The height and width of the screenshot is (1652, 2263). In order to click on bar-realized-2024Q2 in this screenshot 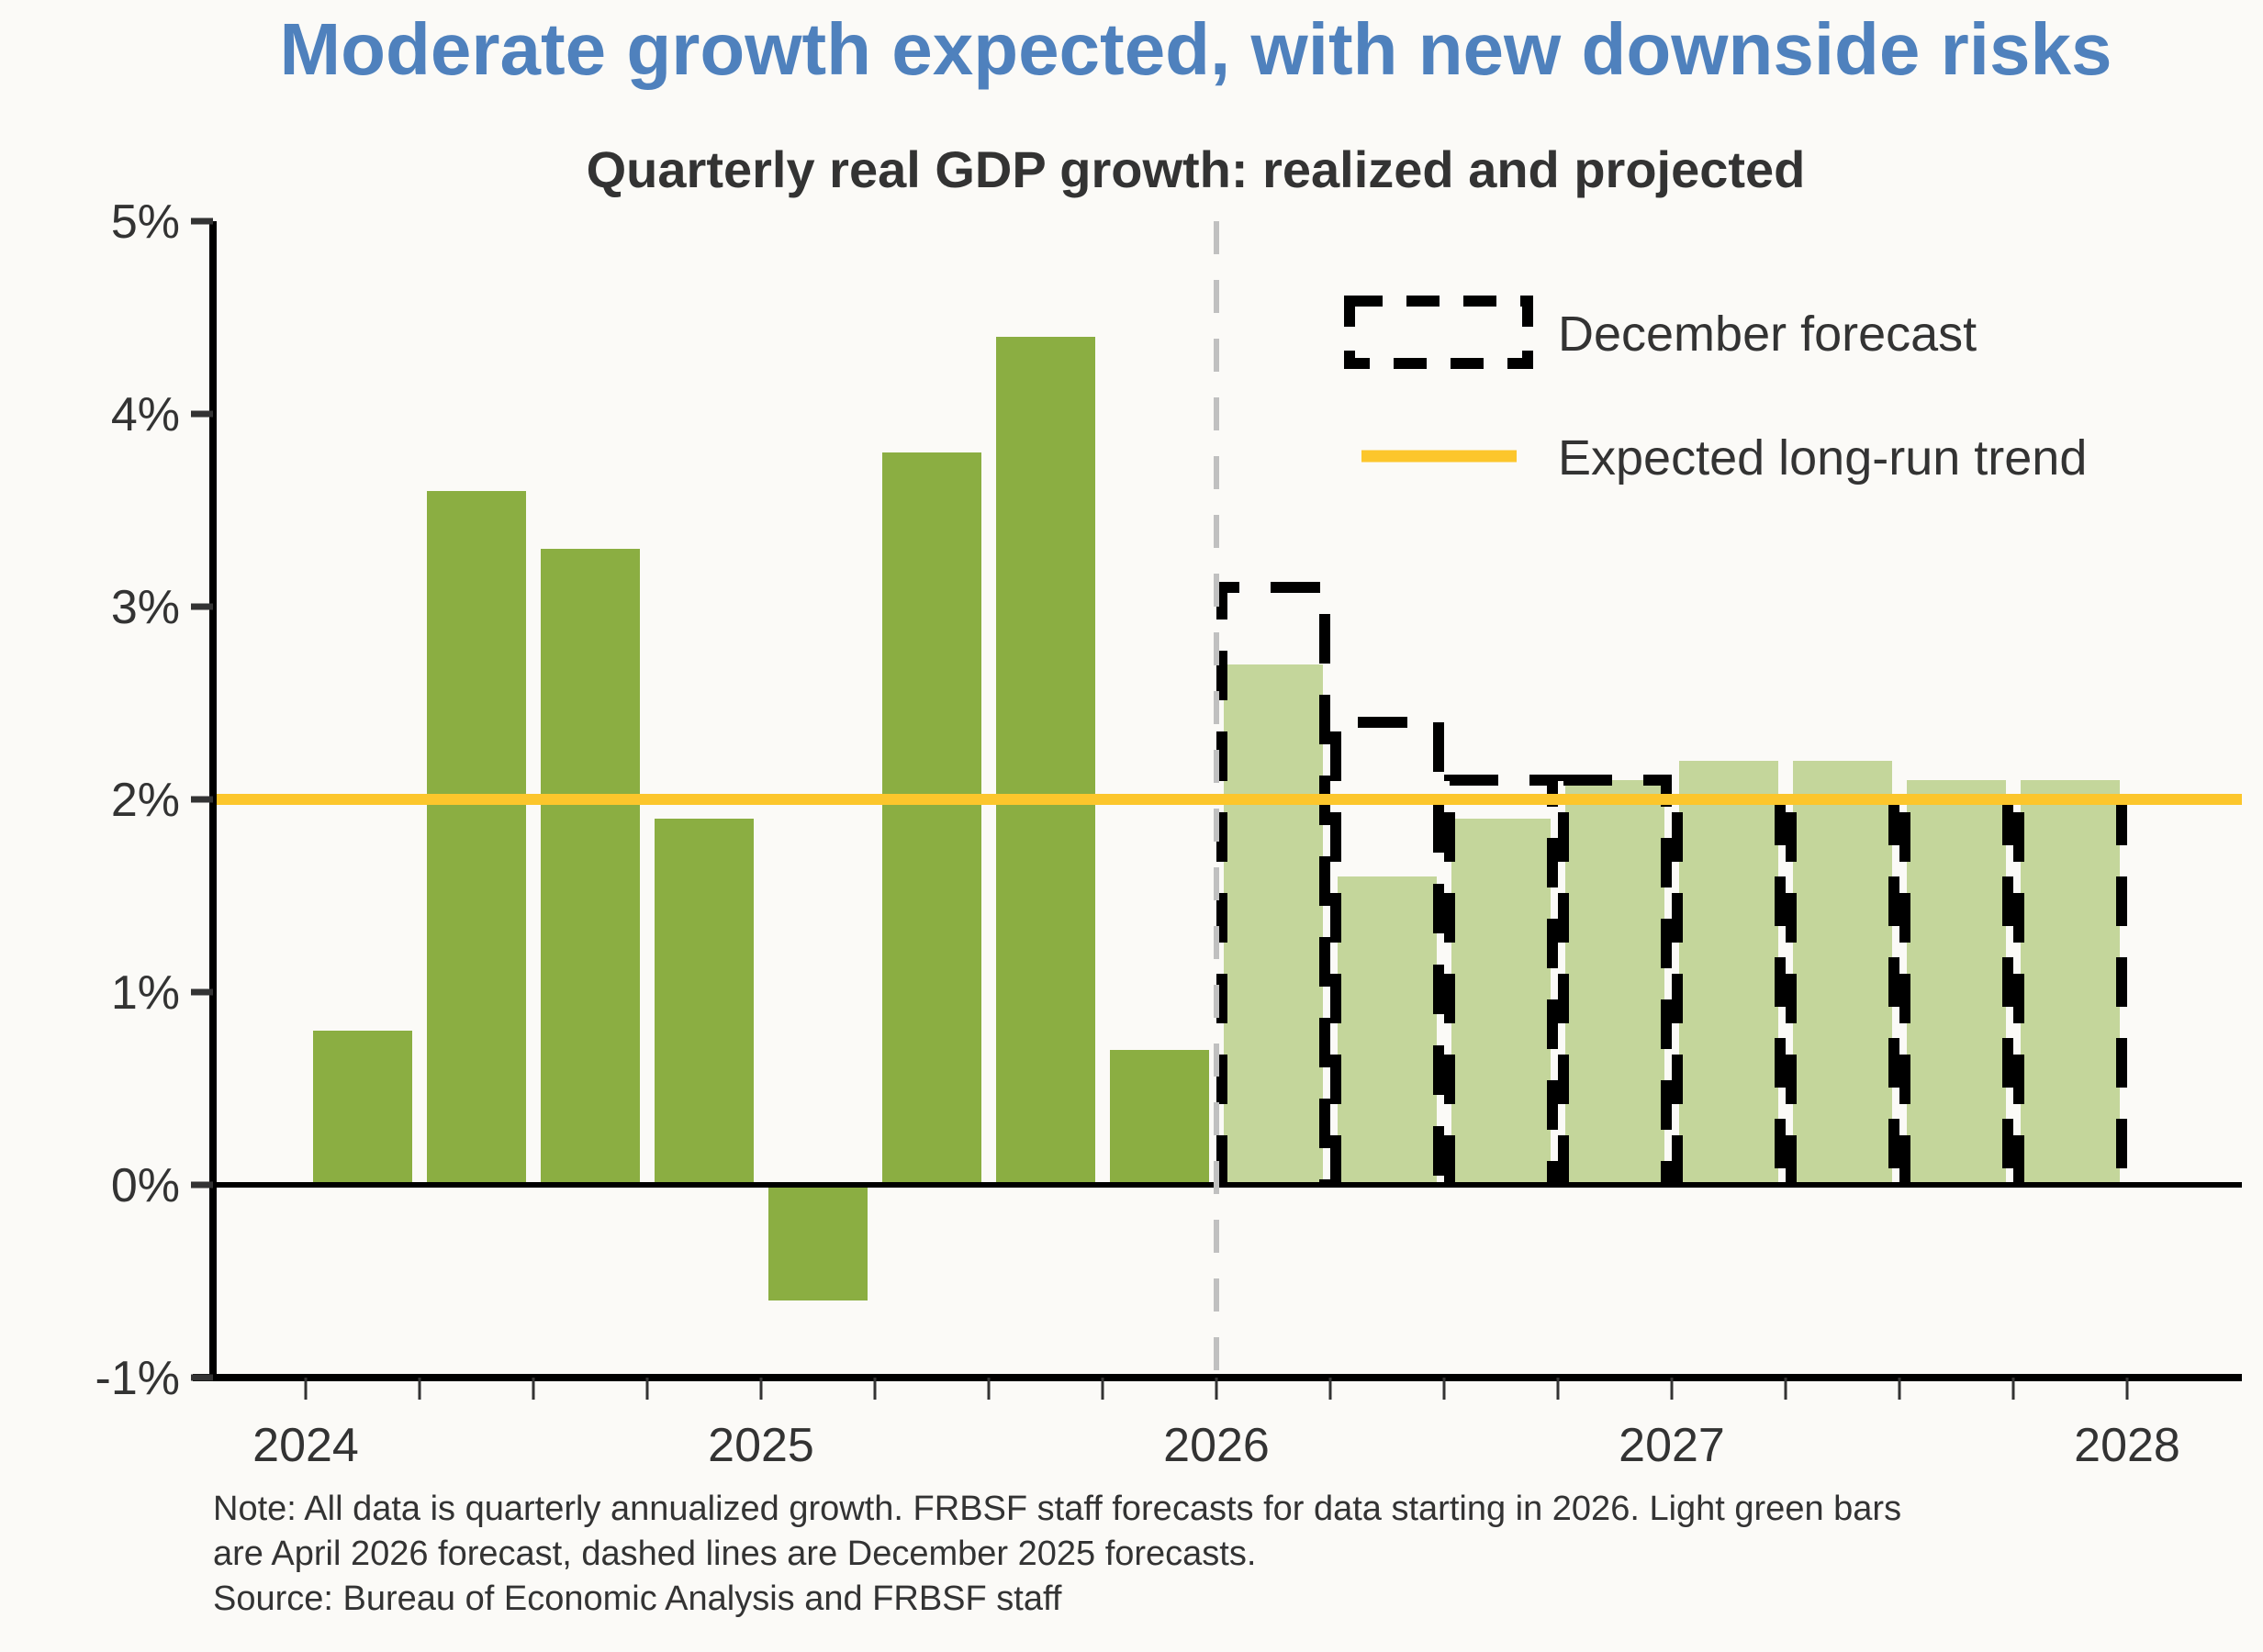, I will do `click(476, 838)`.